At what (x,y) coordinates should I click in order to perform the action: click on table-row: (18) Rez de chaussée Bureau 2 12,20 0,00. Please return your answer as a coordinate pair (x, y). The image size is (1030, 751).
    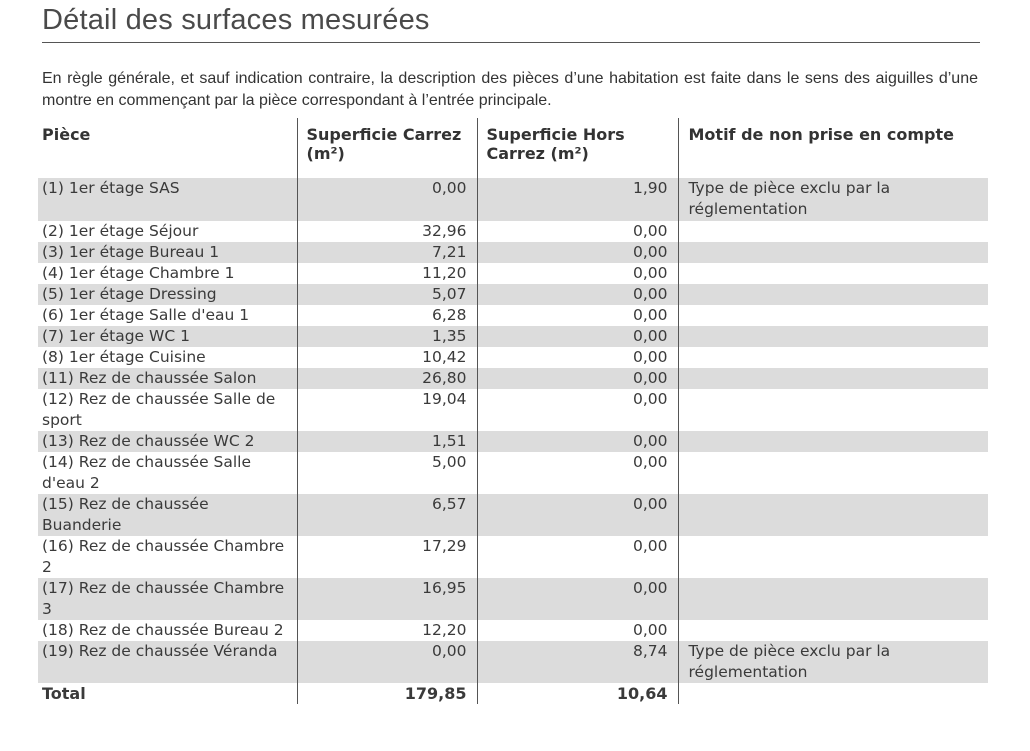
    Looking at the image, I should click on (513, 630).